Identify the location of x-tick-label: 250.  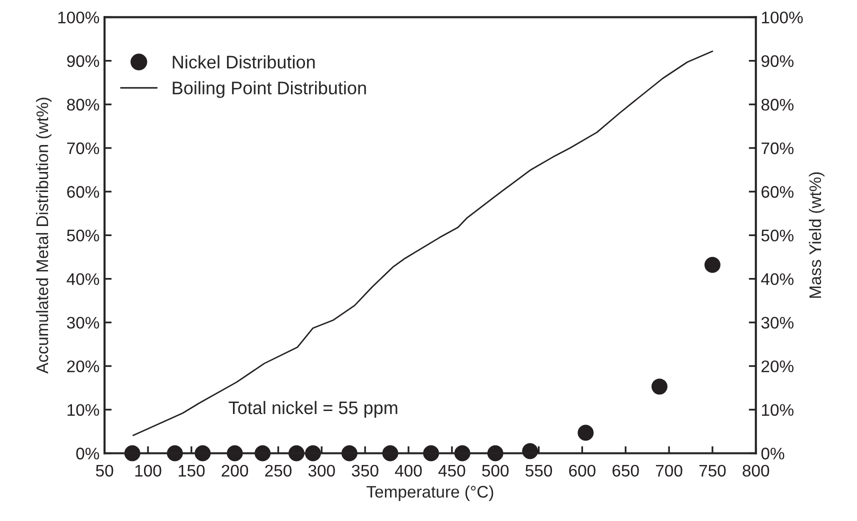
(278, 470).